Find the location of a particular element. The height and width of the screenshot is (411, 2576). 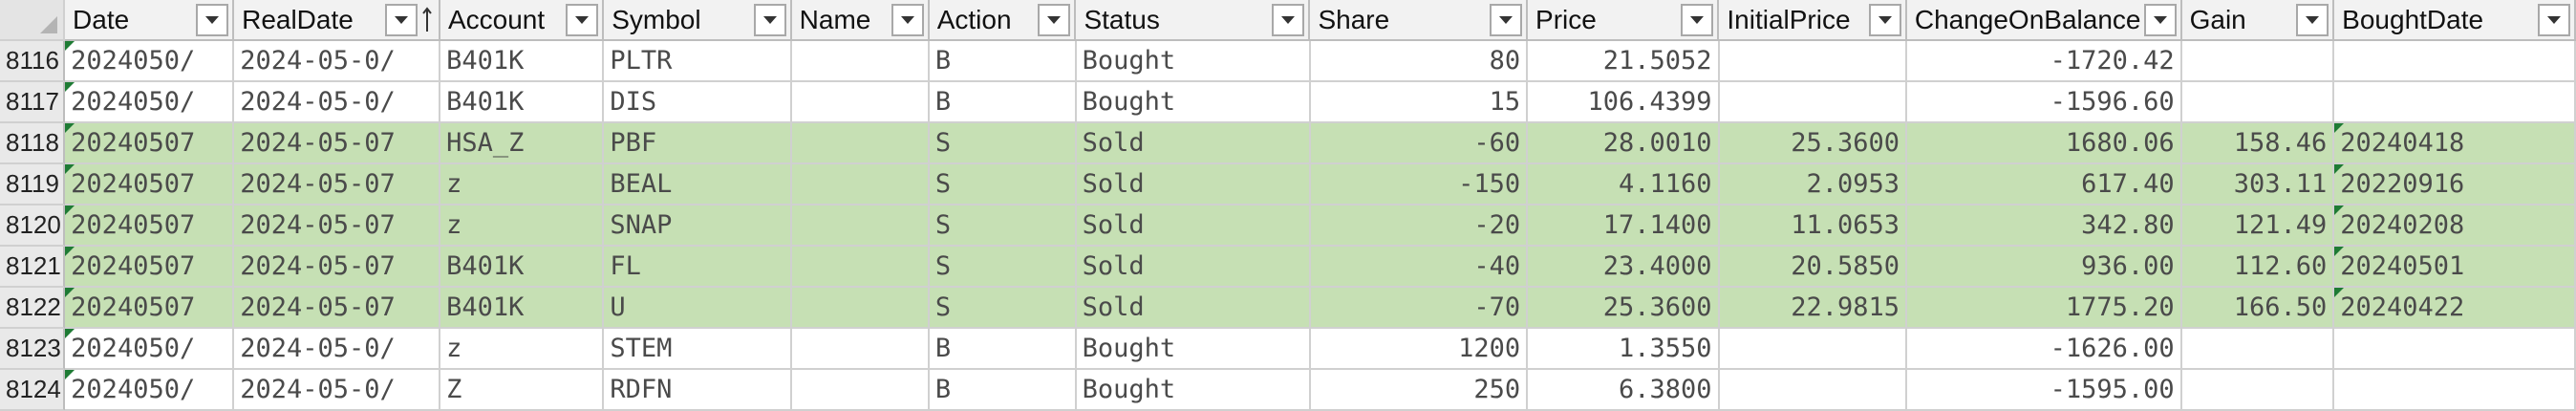

column-header-symbol: Symbol is located at coordinates (698, 20).